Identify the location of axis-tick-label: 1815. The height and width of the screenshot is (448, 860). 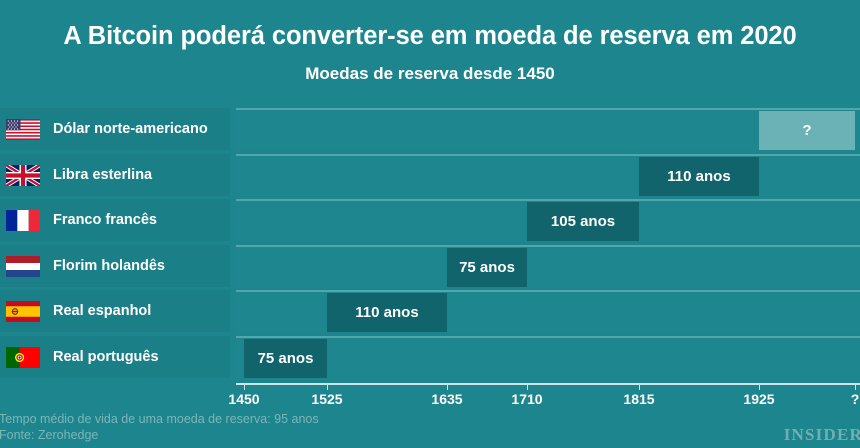
(639, 399).